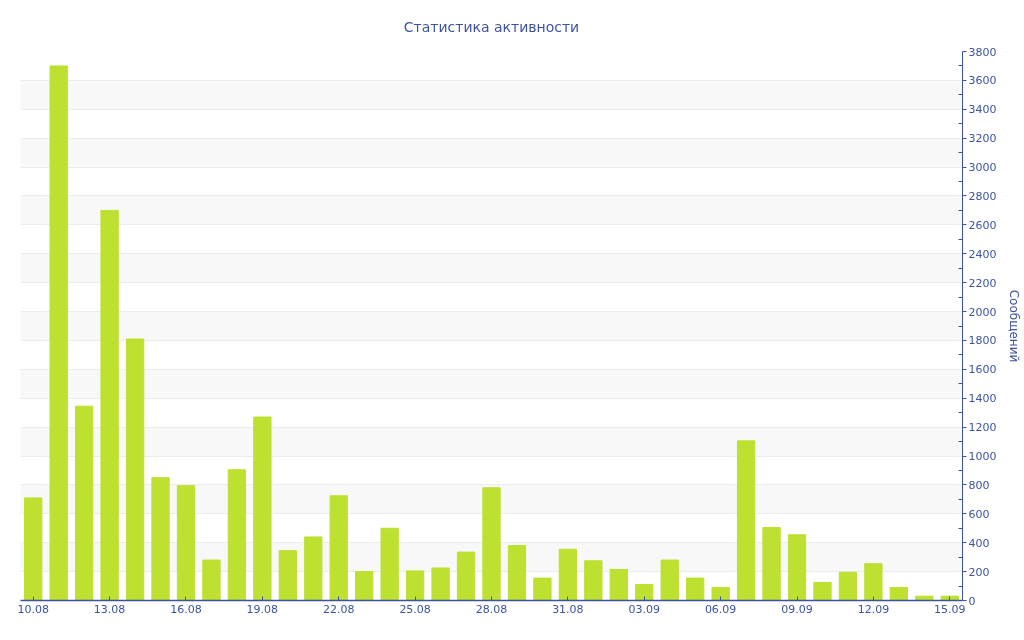  Describe the element at coordinates (339, 609) in the screenshot. I see `x-tick-label: 22.08` at that location.